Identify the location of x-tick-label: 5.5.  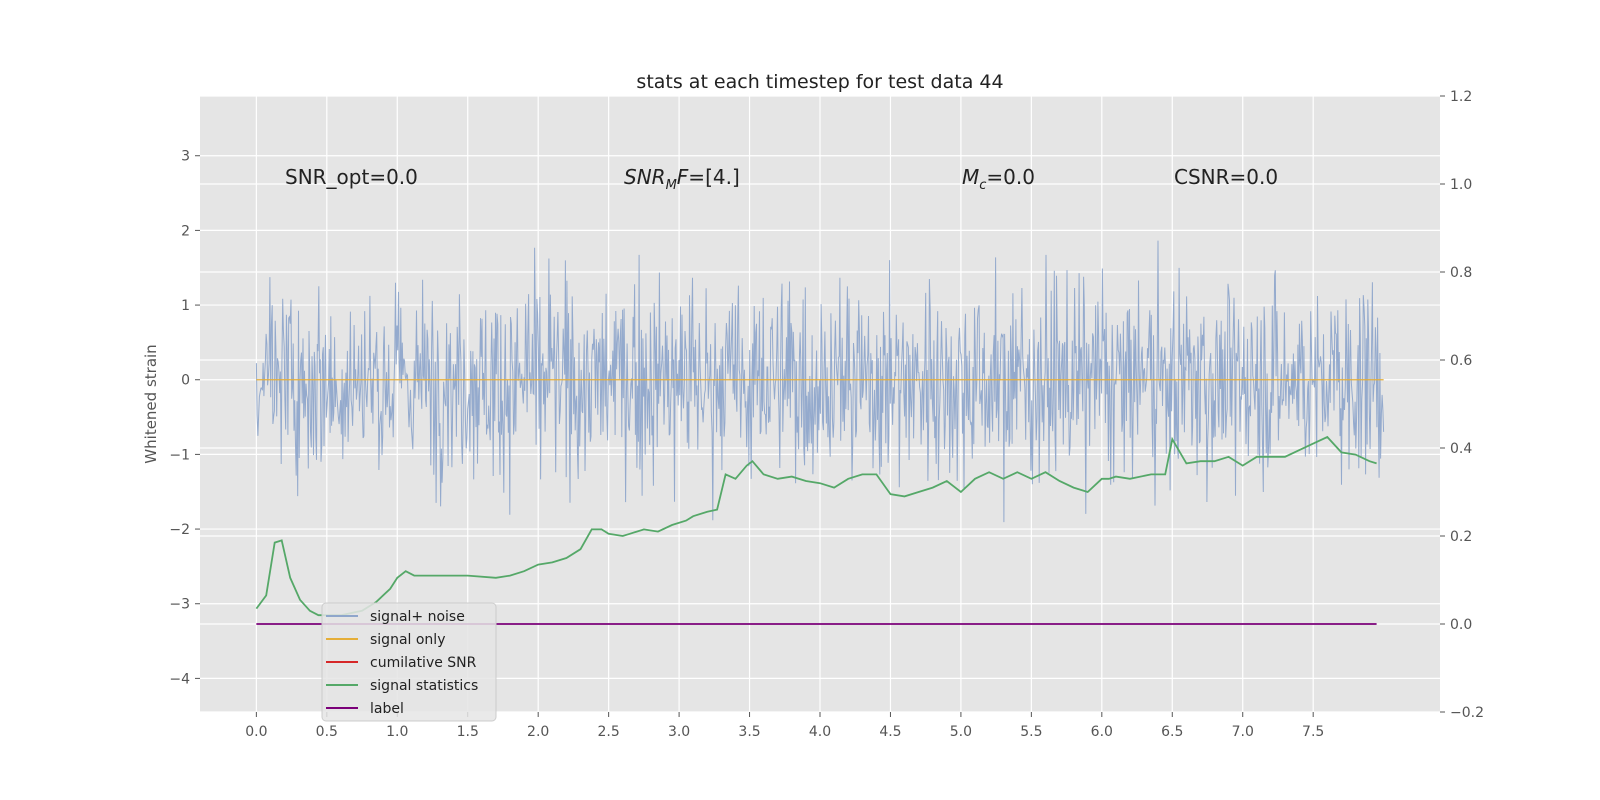
(1031, 732).